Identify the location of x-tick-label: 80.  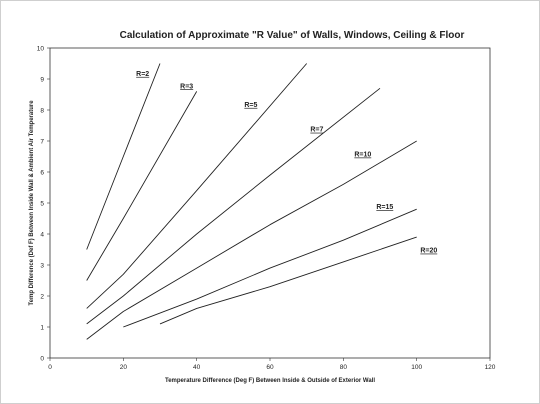
(344, 367).